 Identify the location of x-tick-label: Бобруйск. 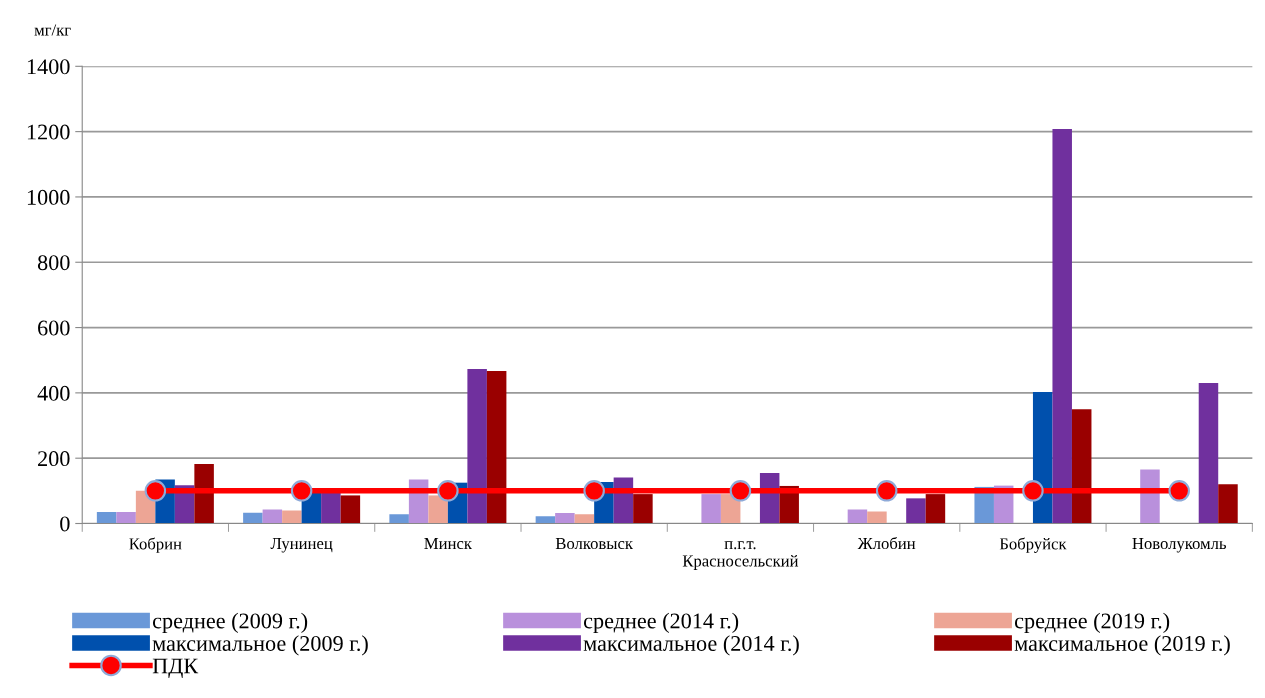
(1033, 545).